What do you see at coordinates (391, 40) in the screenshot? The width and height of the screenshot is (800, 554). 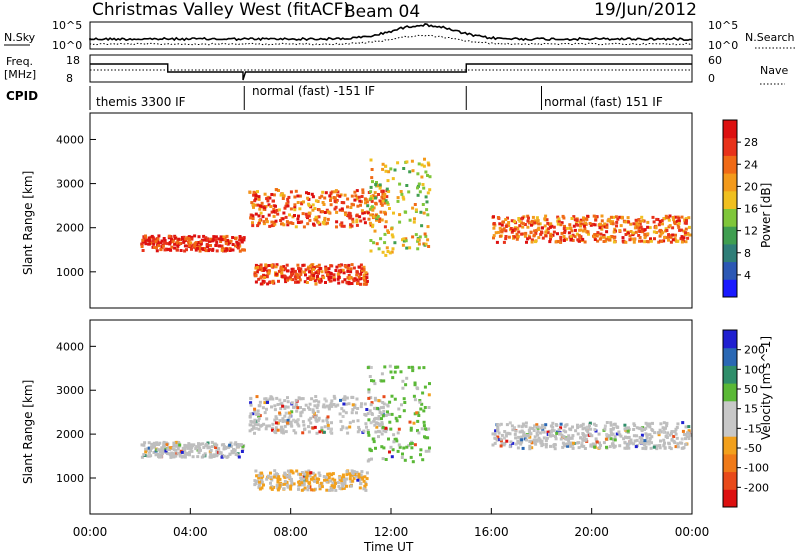 I see `noise-search-line` at bounding box center [391, 40].